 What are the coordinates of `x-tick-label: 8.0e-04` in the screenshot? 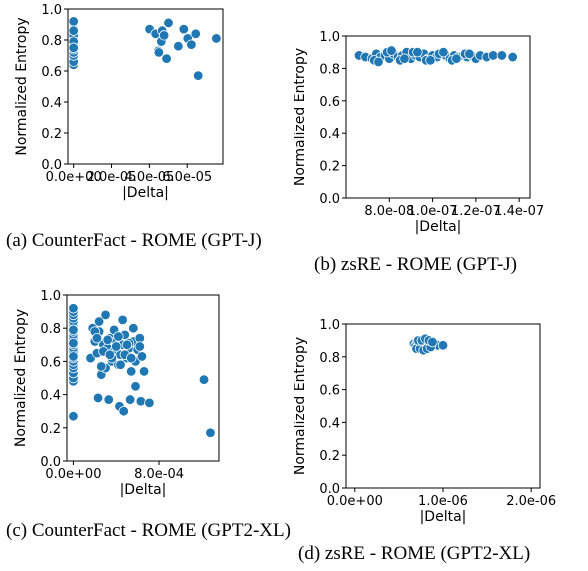 It's located at (159, 474).